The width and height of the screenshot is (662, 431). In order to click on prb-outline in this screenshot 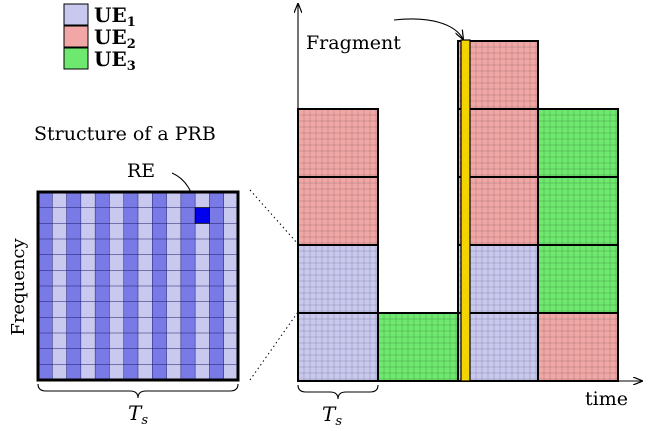, I will do `click(138, 286)`.